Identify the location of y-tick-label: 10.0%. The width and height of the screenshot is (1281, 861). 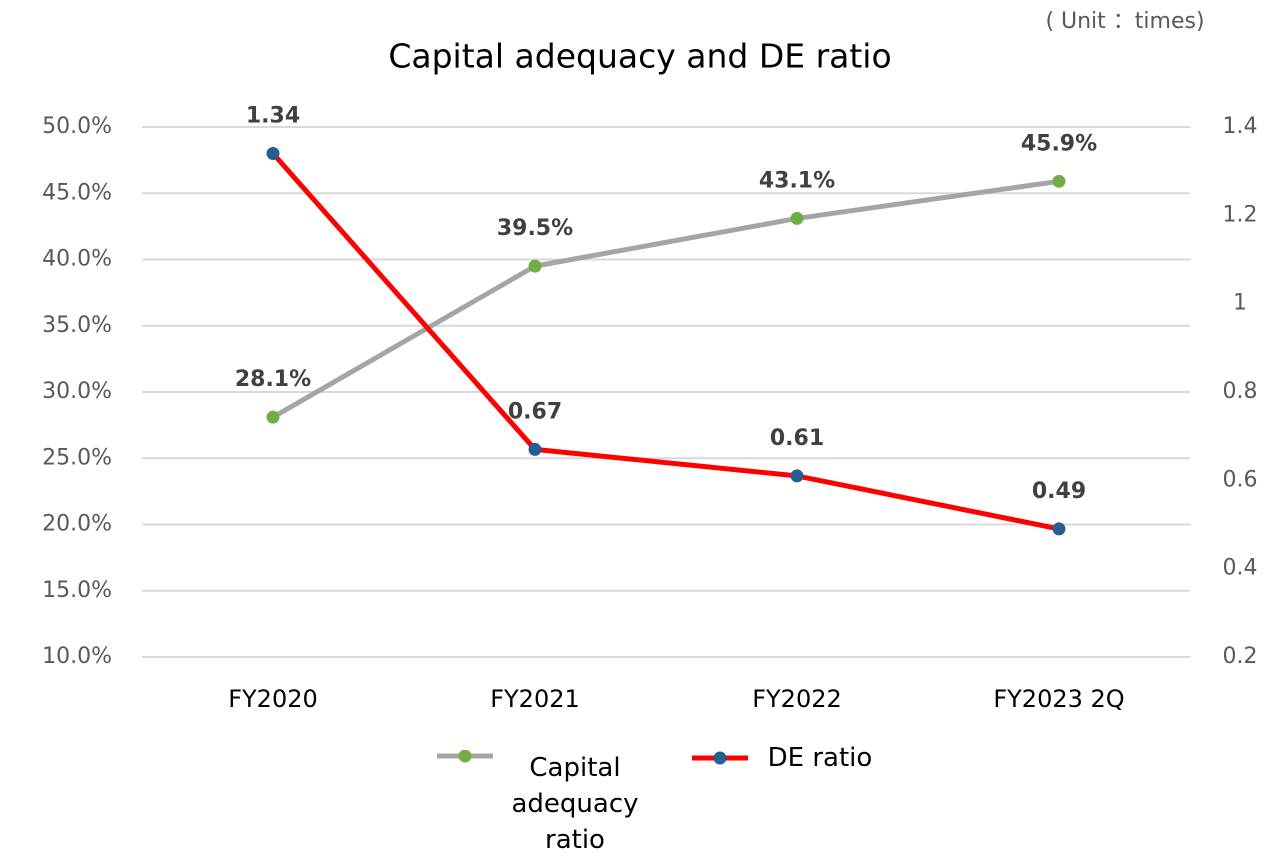
(77, 656).